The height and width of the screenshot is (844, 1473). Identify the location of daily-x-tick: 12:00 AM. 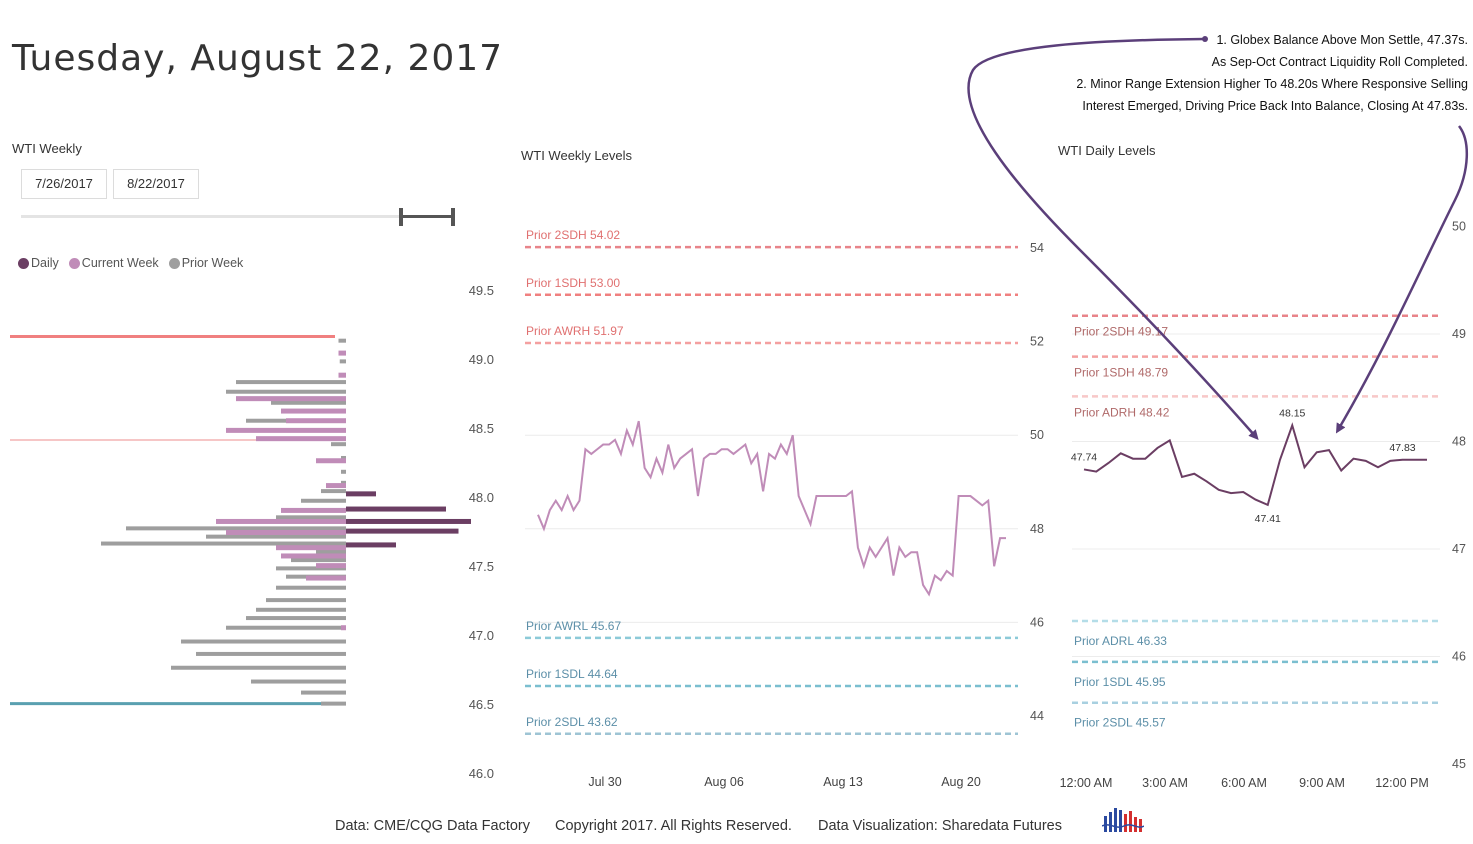
(1086, 783).